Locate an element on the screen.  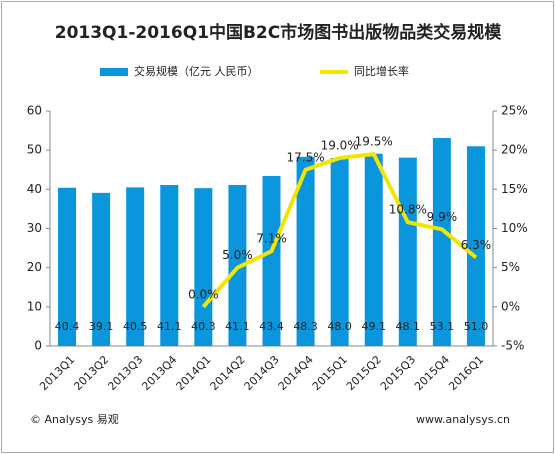
y-tick-label: 10 is located at coordinates (34, 306).